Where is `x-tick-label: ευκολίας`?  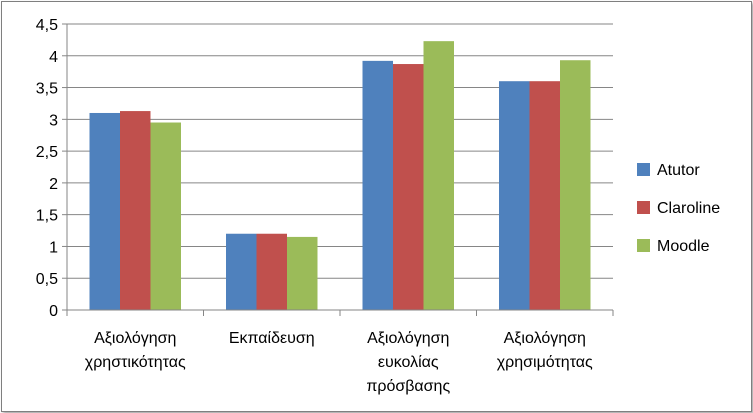 x-tick-label: ευκολίας is located at coordinates (408, 362).